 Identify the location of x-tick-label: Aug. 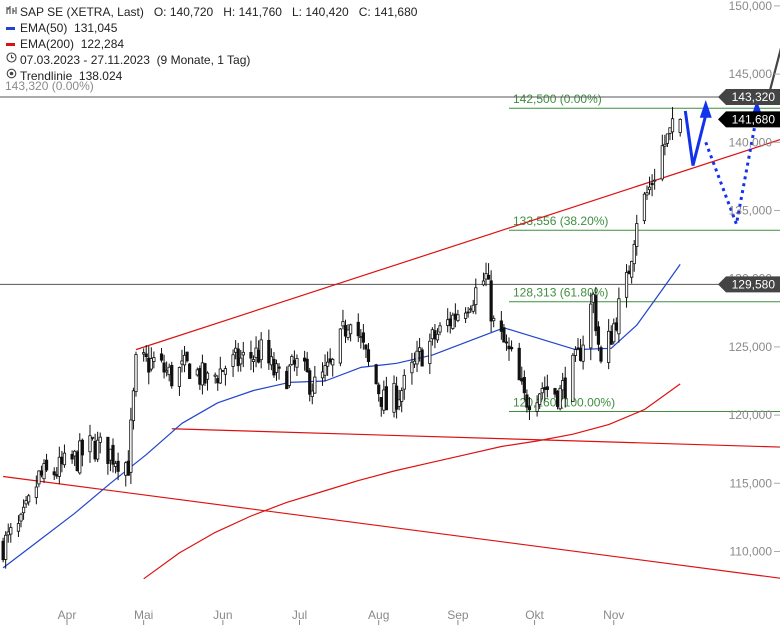
(378, 615).